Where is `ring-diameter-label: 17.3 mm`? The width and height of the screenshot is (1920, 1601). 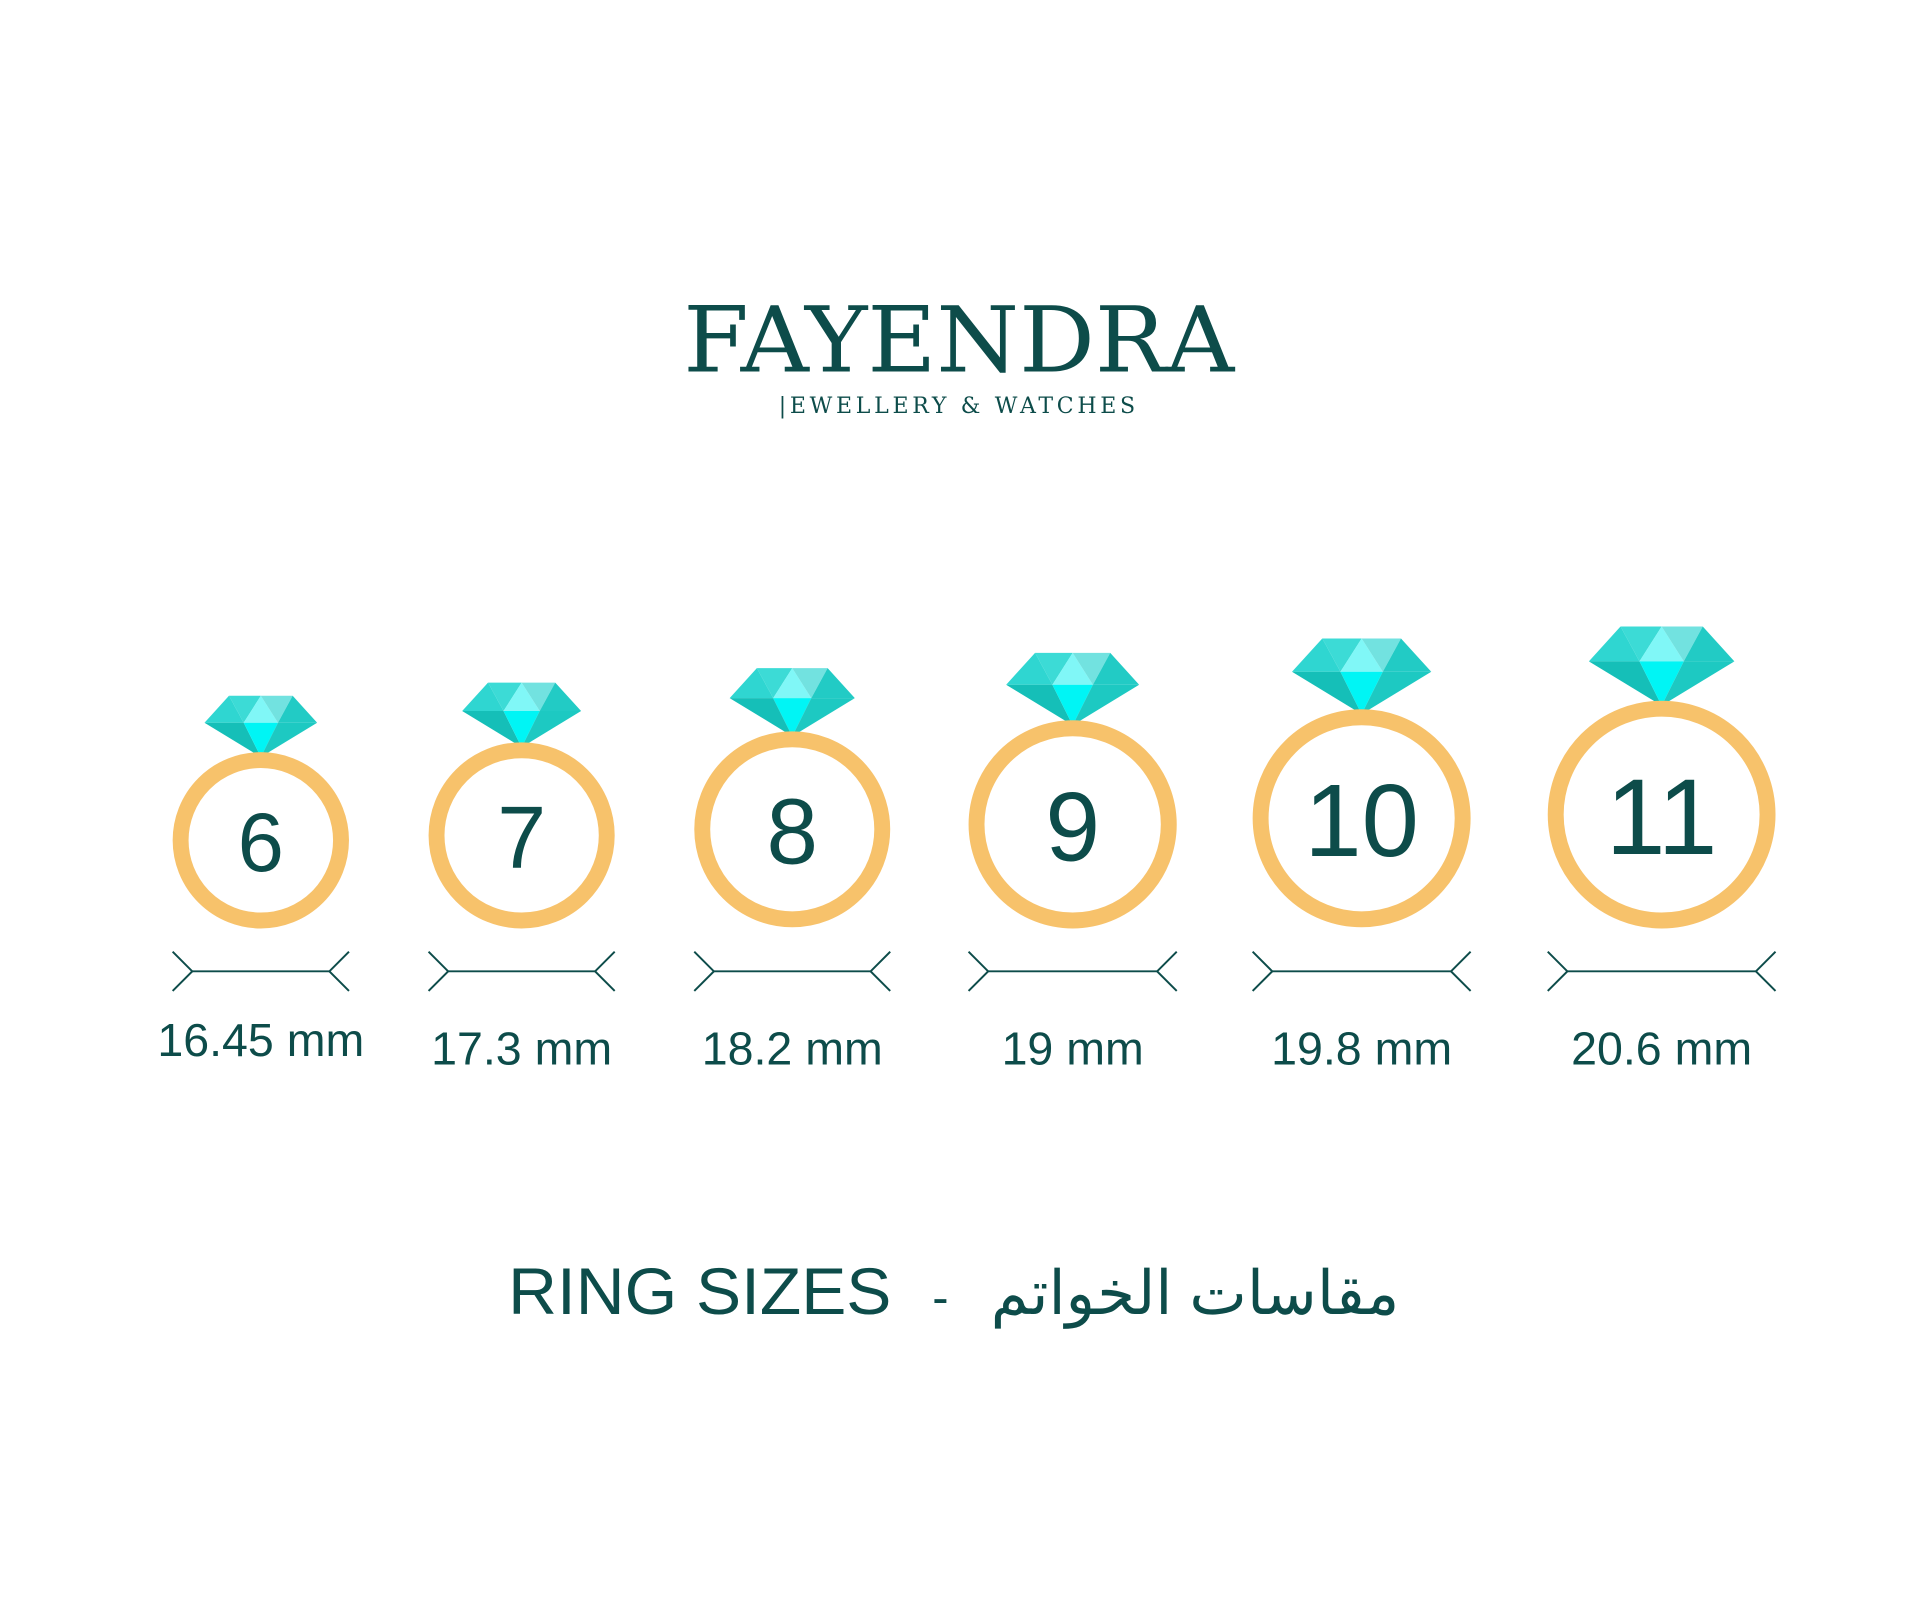 ring-diameter-label: 17.3 mm is located at coordinates (521, 1048).